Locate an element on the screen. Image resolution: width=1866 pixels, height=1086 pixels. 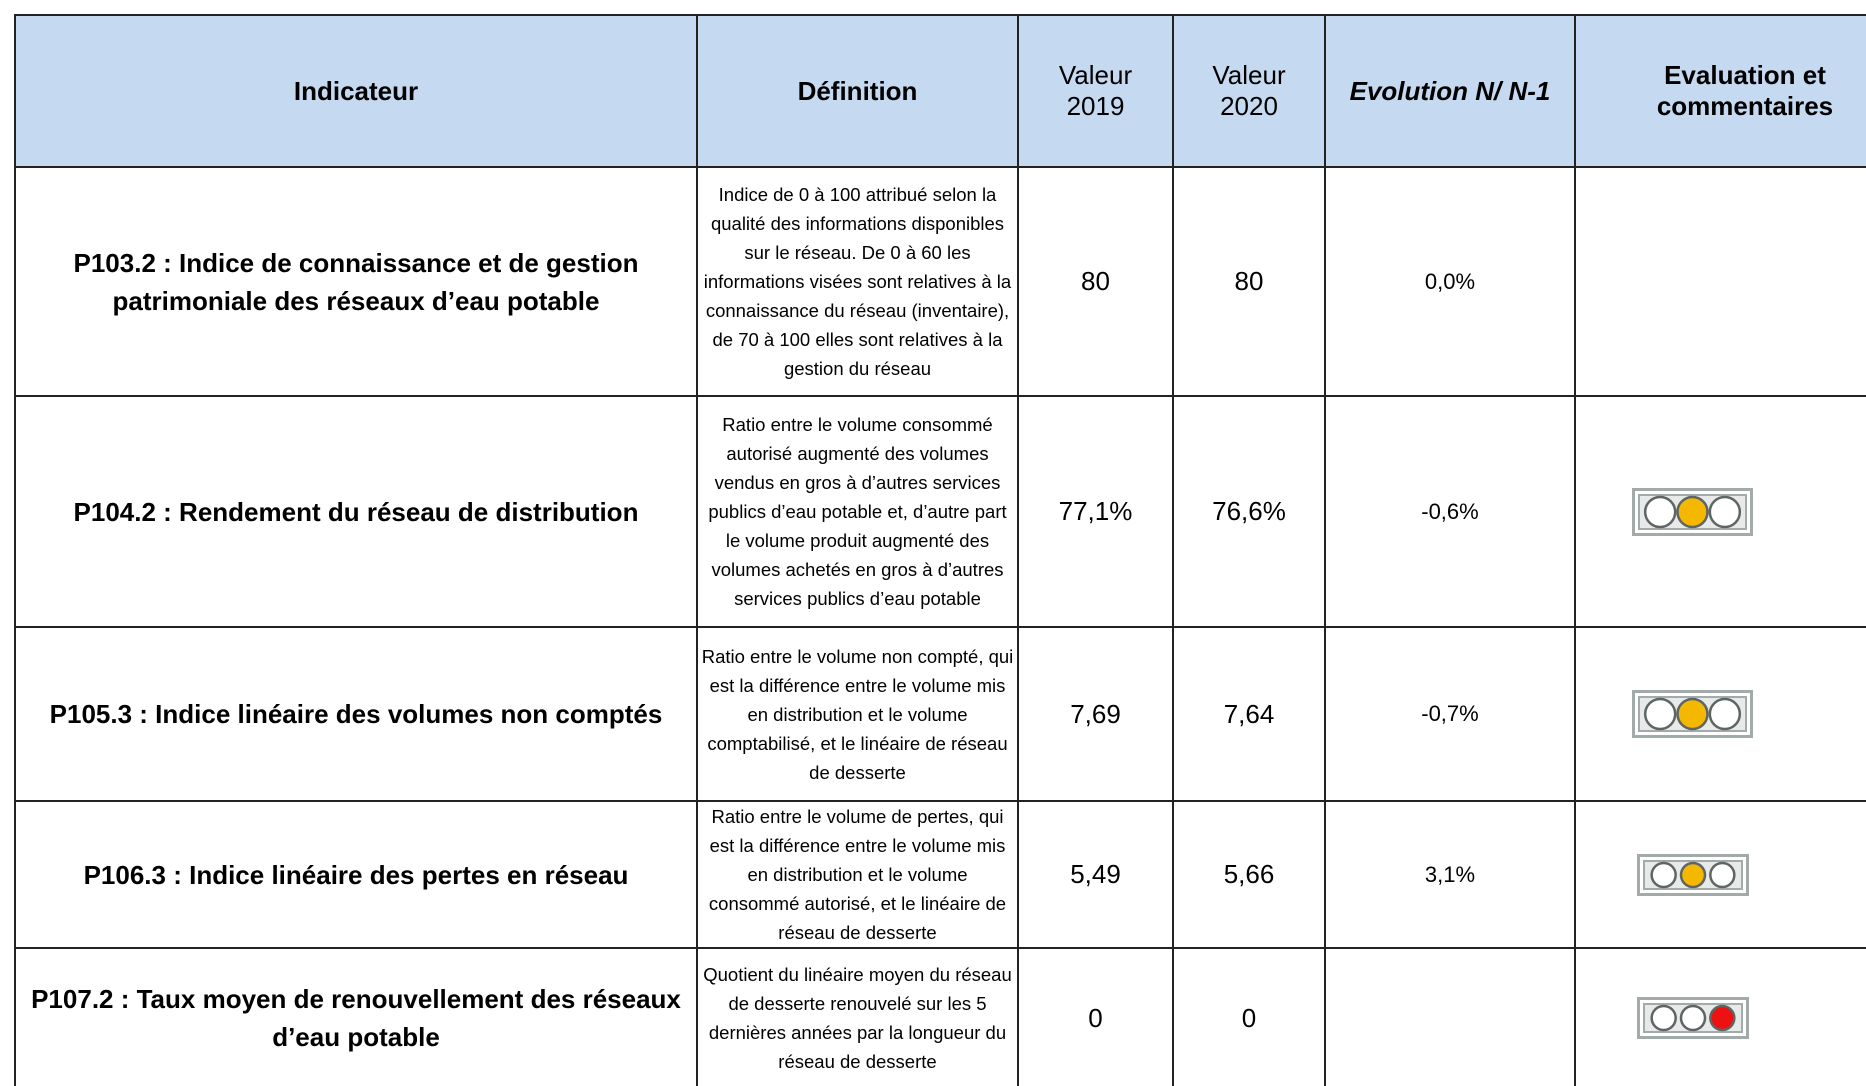
header-cell: Valeur 2019 is located at coordinates (1095, 91).